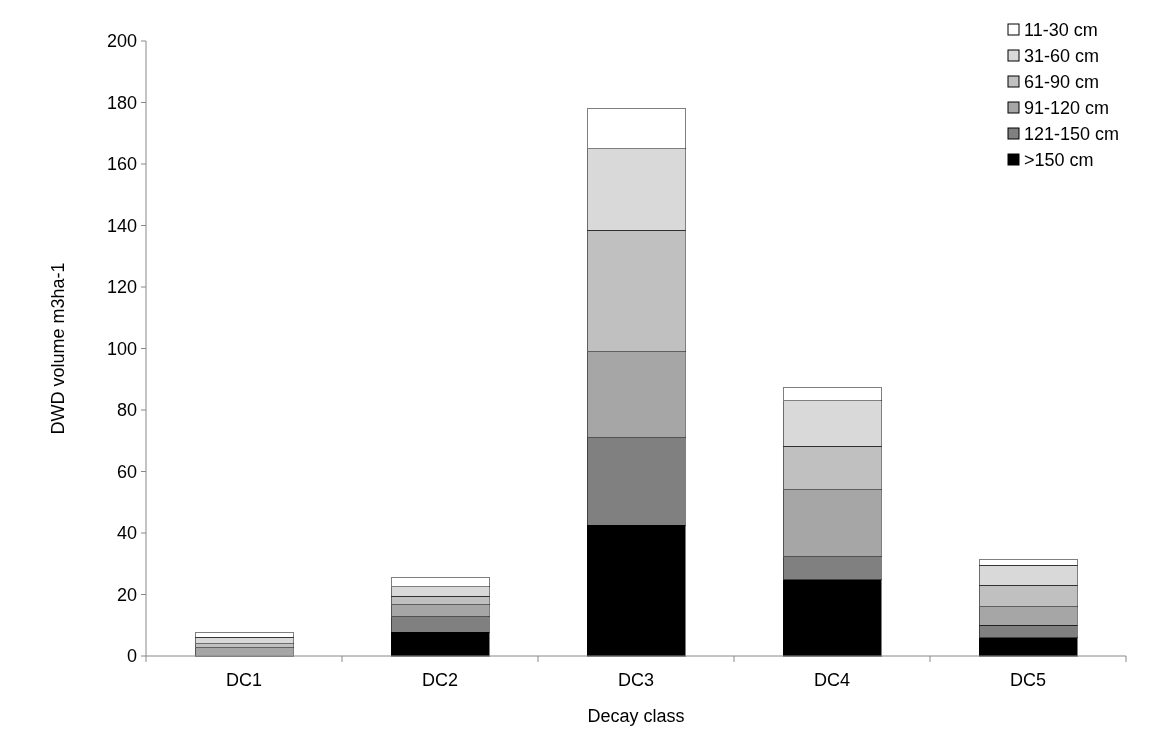 The image size is (1156, 752). I want to click on y-tick-label: 60, so click(126, 471).